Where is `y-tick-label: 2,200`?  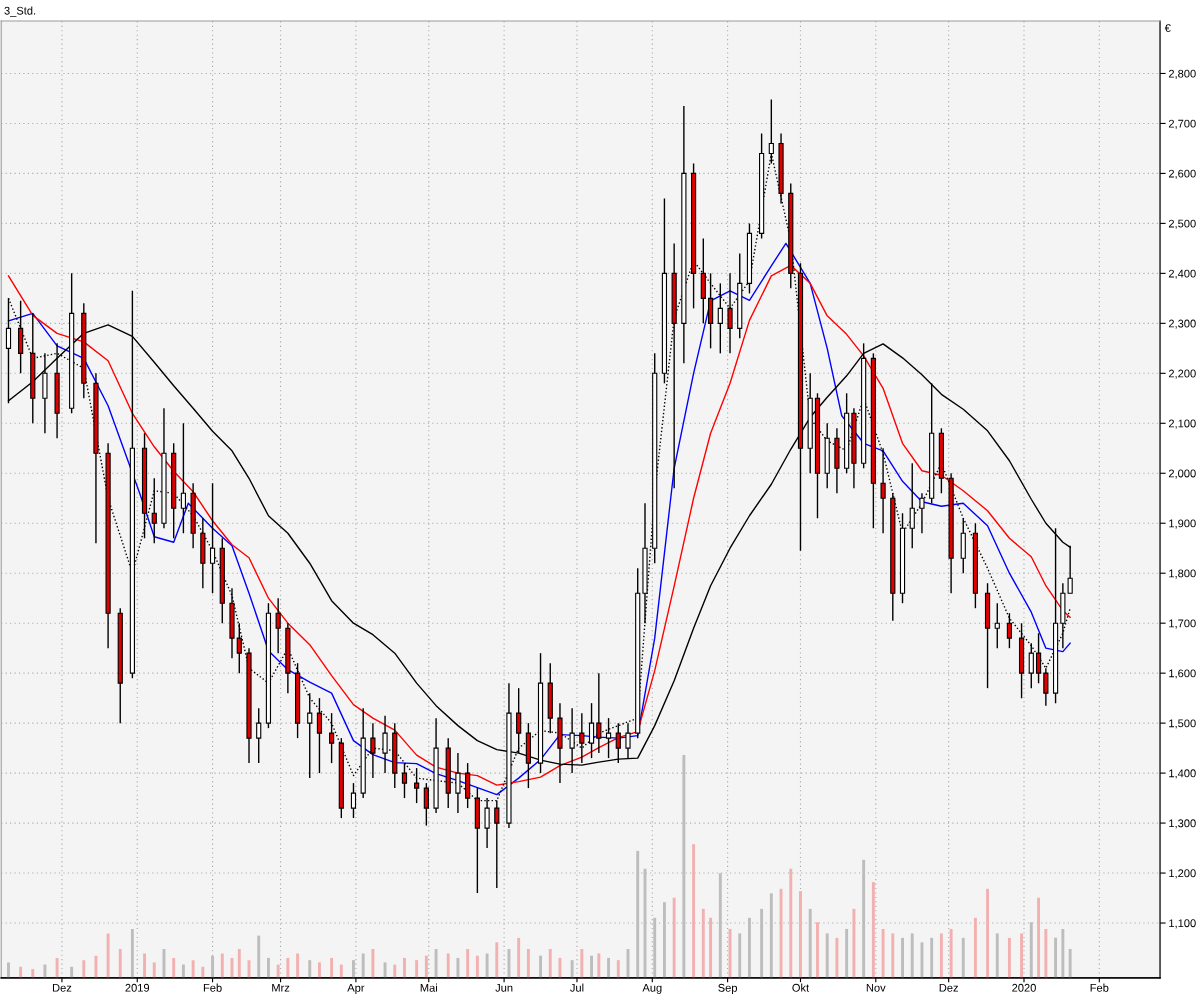 y-tick-label: 2,200 is located at coordinates (1182, 374).